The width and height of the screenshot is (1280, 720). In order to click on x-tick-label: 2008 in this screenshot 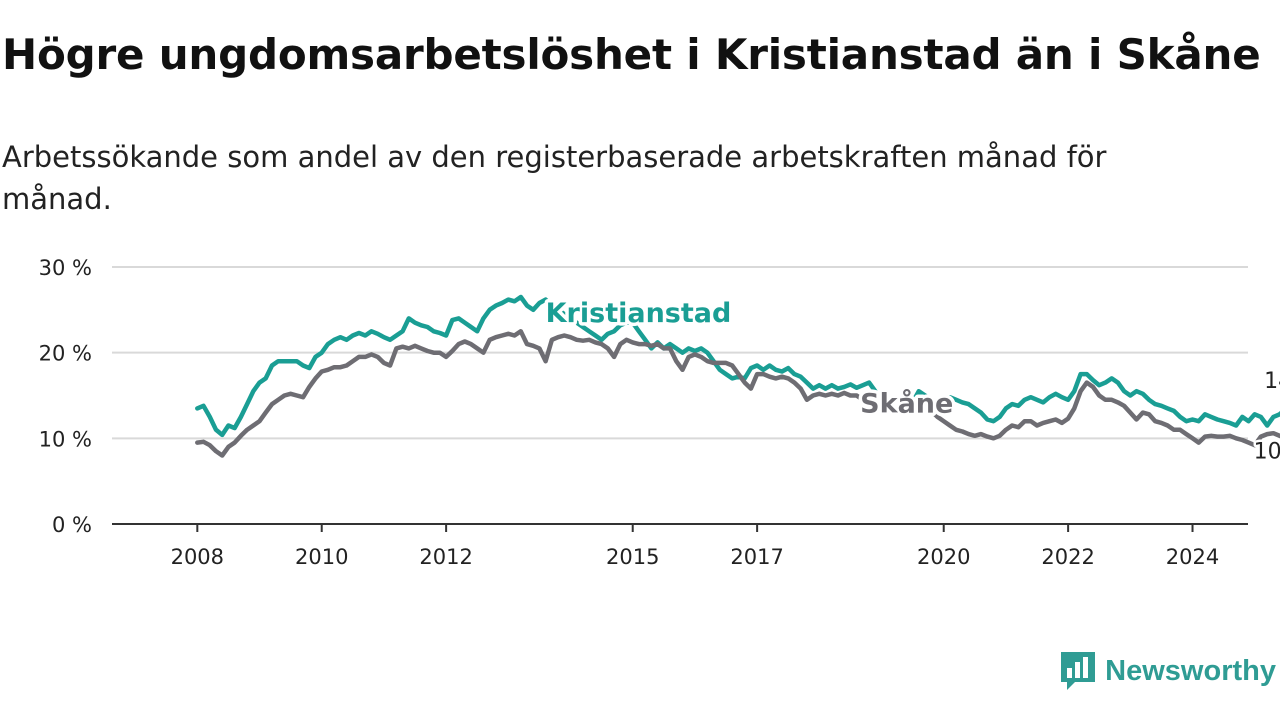, I will do `click(197, 557)`.